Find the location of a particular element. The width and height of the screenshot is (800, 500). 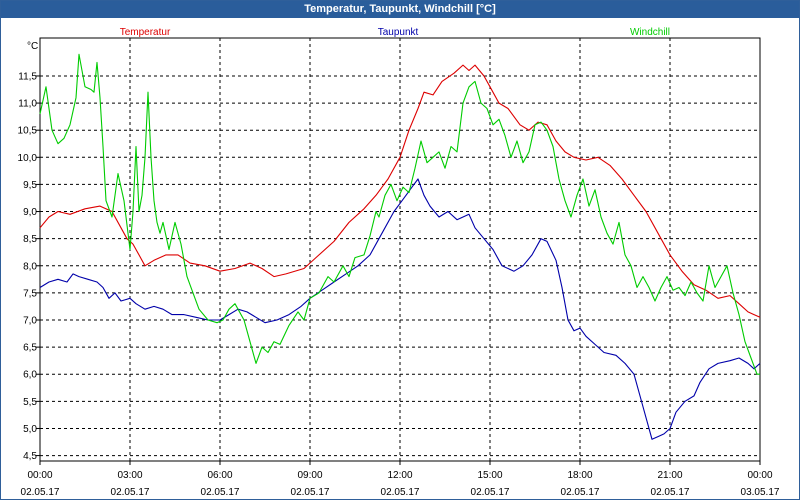

y-tick-label: 9,5 is located at coordinates (30, 185).